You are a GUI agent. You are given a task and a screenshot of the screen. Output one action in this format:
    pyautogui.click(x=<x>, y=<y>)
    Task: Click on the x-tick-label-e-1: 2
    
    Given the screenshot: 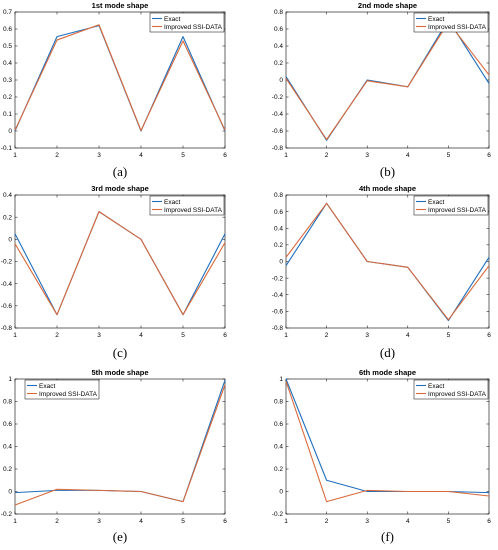 What is the action you would take?
    pyautogui.click(x=57, y=521)
    